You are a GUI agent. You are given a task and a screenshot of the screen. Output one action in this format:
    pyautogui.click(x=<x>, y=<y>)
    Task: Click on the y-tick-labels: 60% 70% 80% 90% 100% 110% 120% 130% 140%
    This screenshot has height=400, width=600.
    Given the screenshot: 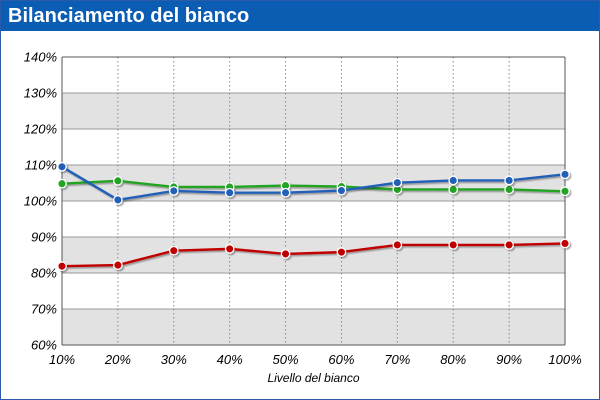 What is the action you would take?
    pyautogui.click(x=40, y=201)
    